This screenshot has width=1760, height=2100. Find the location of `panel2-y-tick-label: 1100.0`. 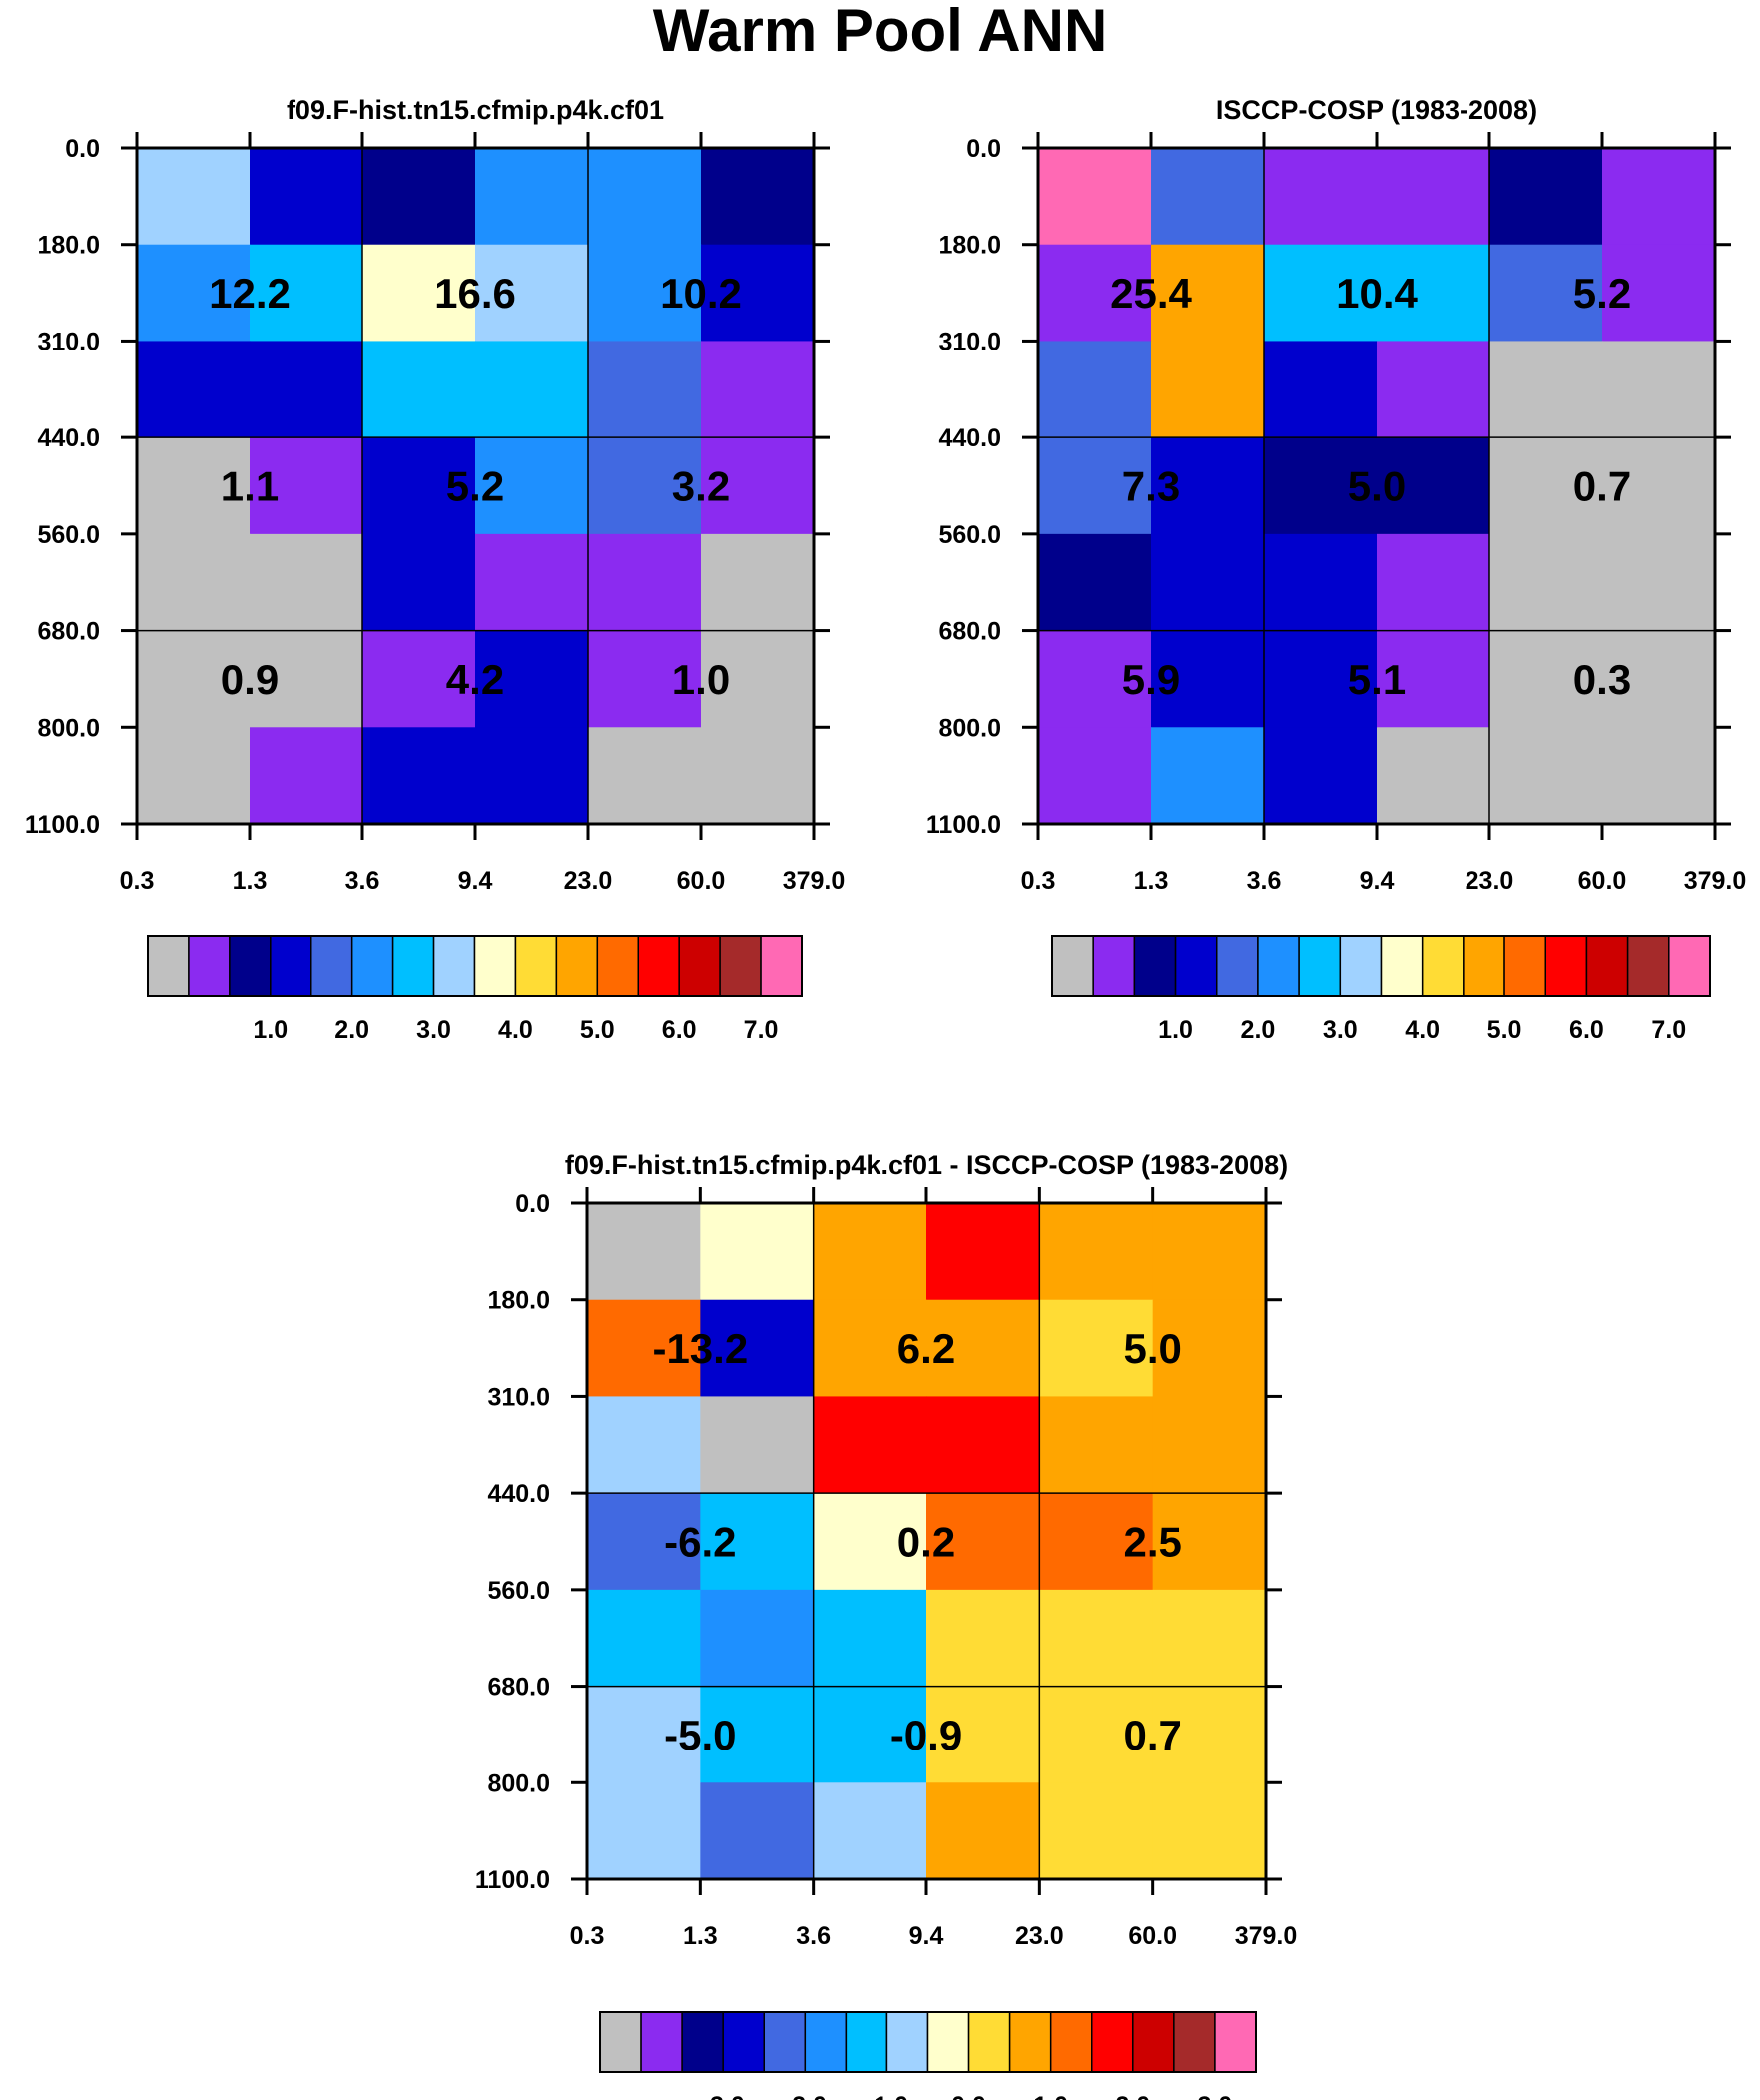

panel2-y-tick-label: 1100.0 is located at coordinates (963, 825).